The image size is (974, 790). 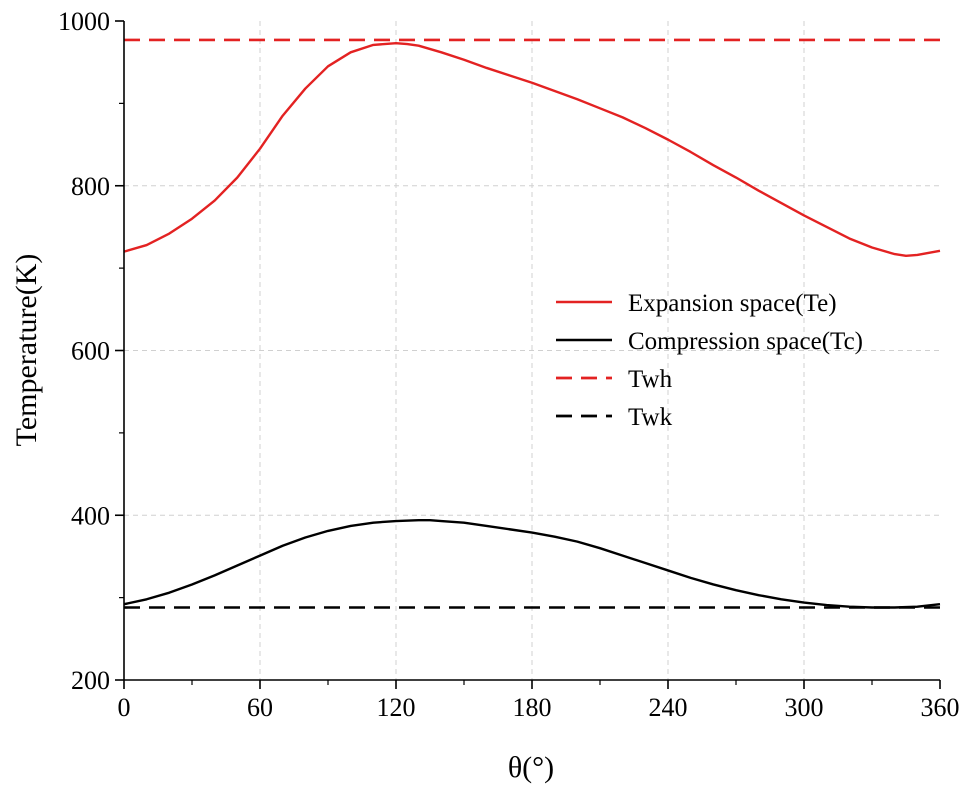 What do you see at coordinates (90, 515) in the screenshot?
I see `y-tick-label: 400` at bounding box center [90, 515].